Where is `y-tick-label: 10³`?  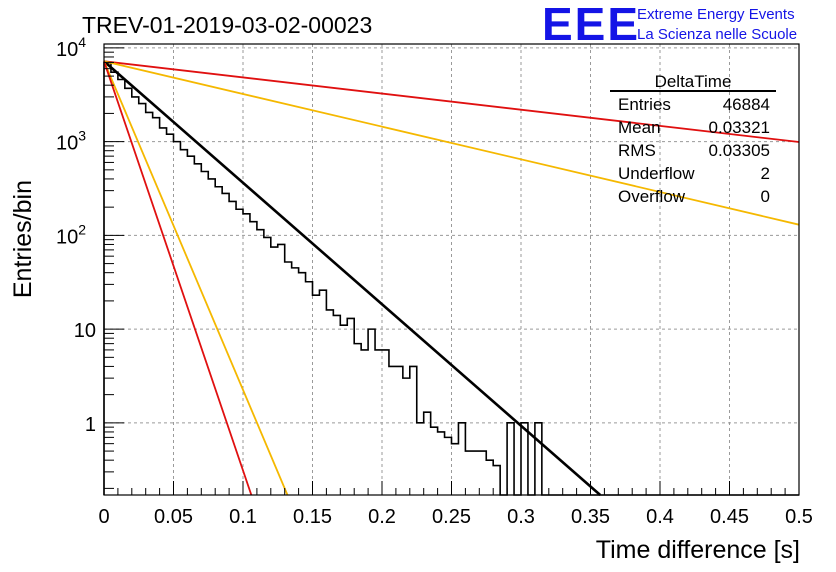
y-tick-label: 10³ is located at coordinates (71, 141).